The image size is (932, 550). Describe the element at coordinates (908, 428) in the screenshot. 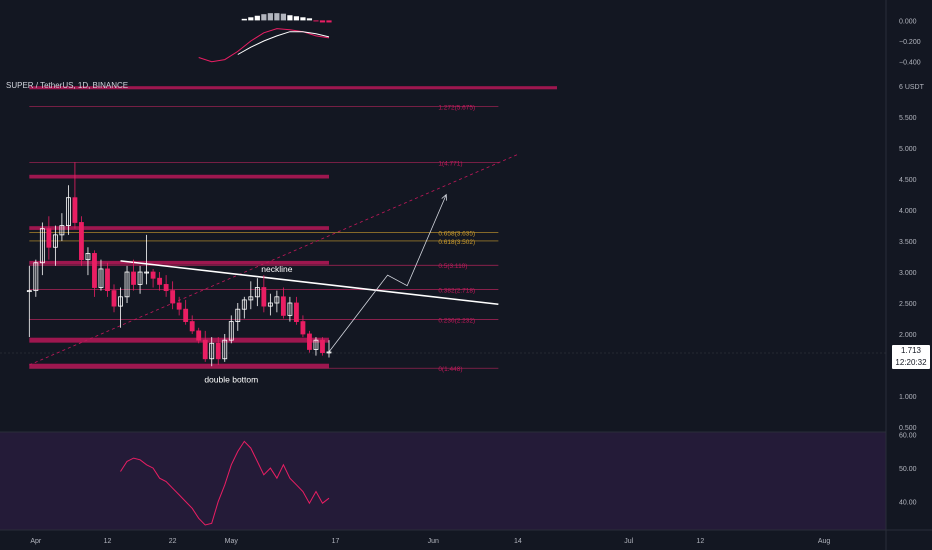

I see `price-tick-label: 0.500` at that location.